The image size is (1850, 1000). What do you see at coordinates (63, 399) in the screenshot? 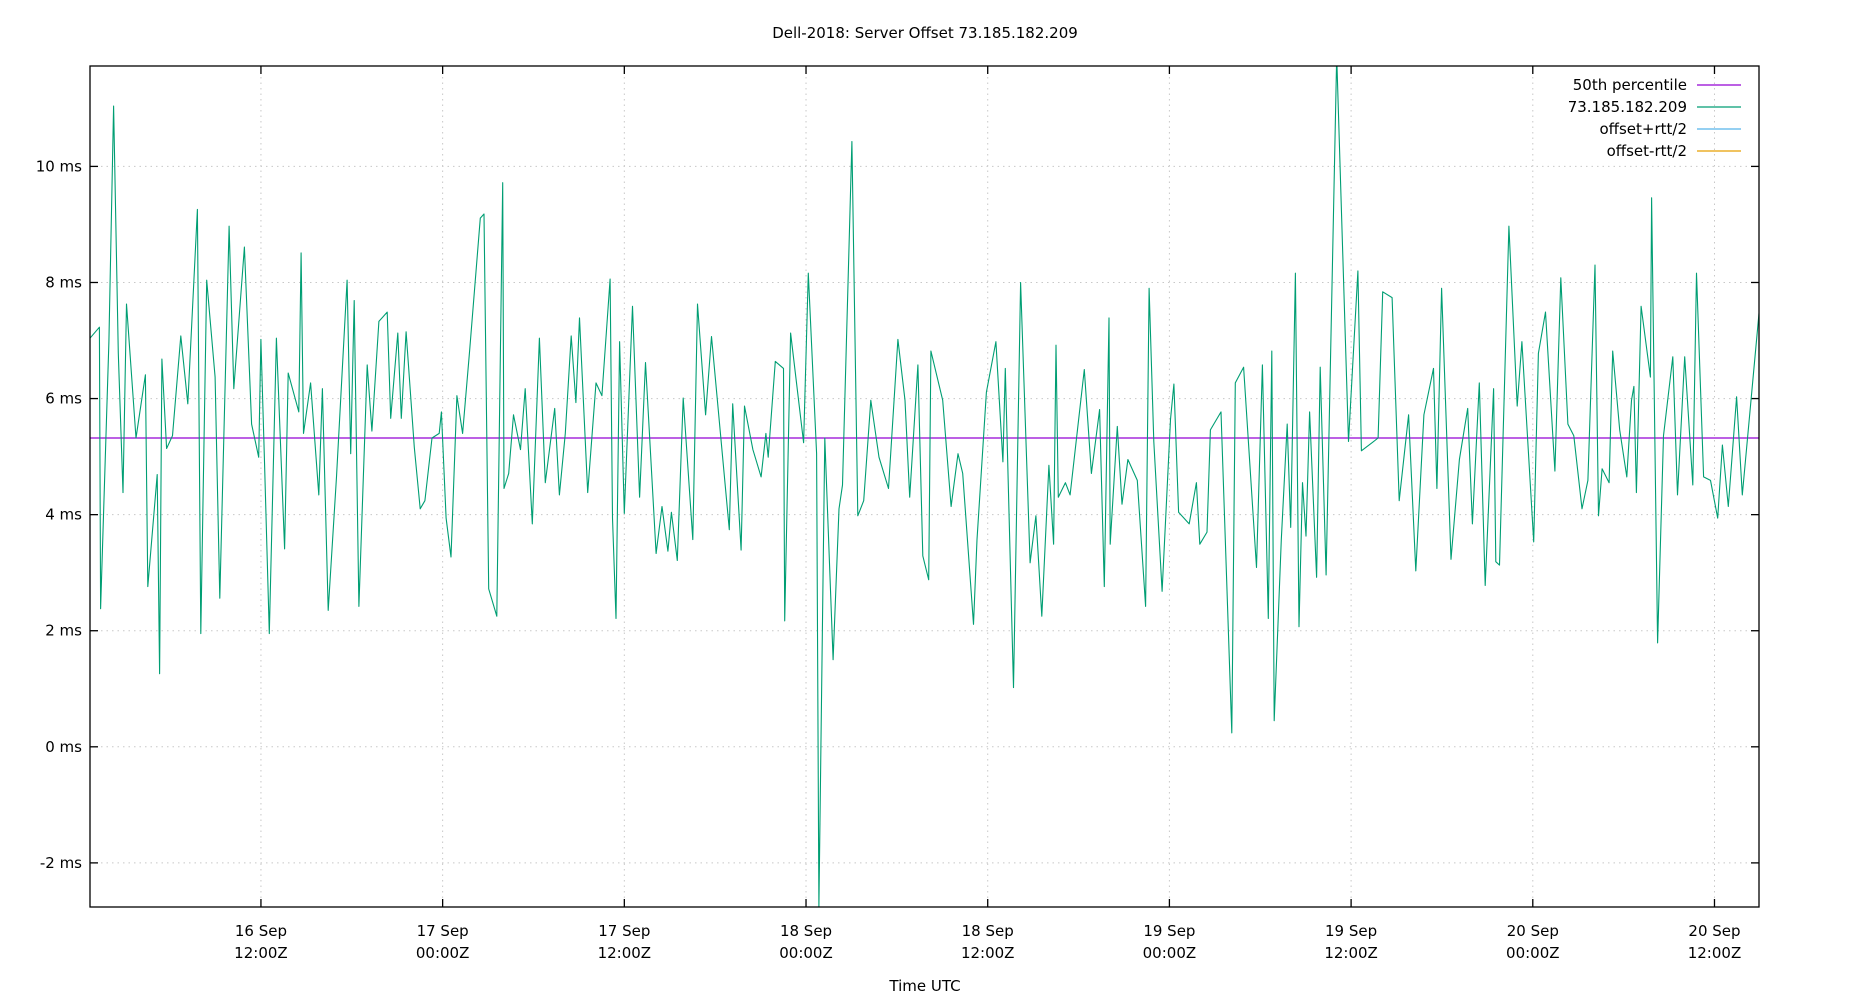
I see `y-tick-label: 6 ms` at bounding box center [63, 399].